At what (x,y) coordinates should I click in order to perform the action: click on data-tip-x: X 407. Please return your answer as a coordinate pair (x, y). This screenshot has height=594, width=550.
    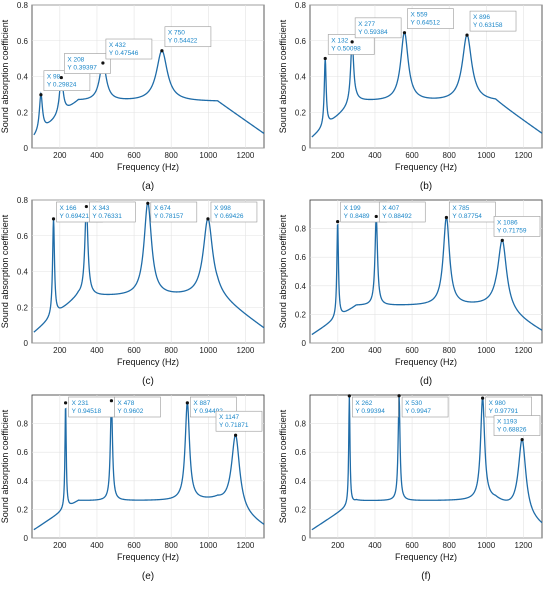
    Looking at the image, I should click on (390, 208).